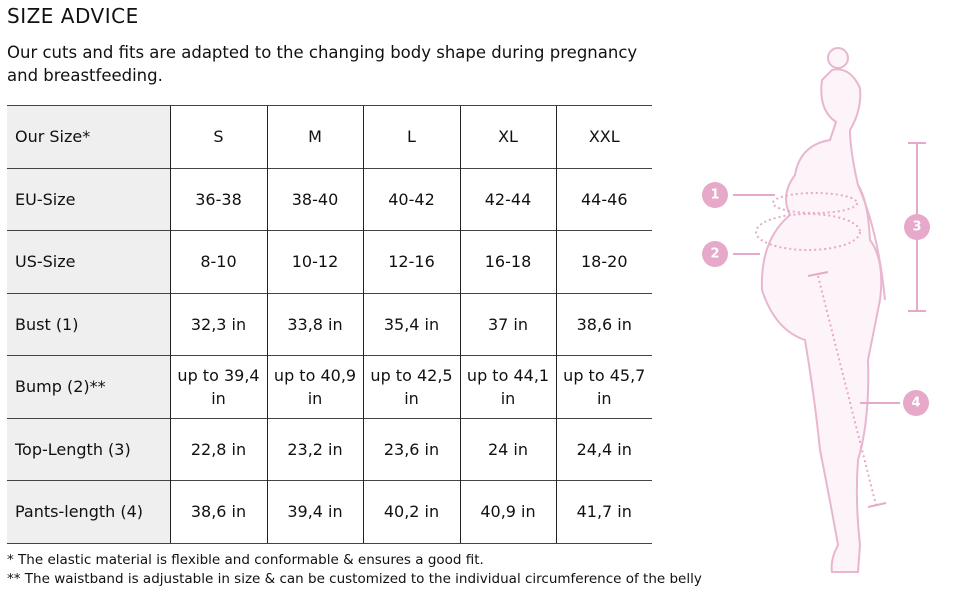 Image resolution: width=970 pixels, height=600 pixels. What do you see at coordinates (507, 324) in the screenshot?
I see `table-cell: 37 in` at bounding box center [507, 324].